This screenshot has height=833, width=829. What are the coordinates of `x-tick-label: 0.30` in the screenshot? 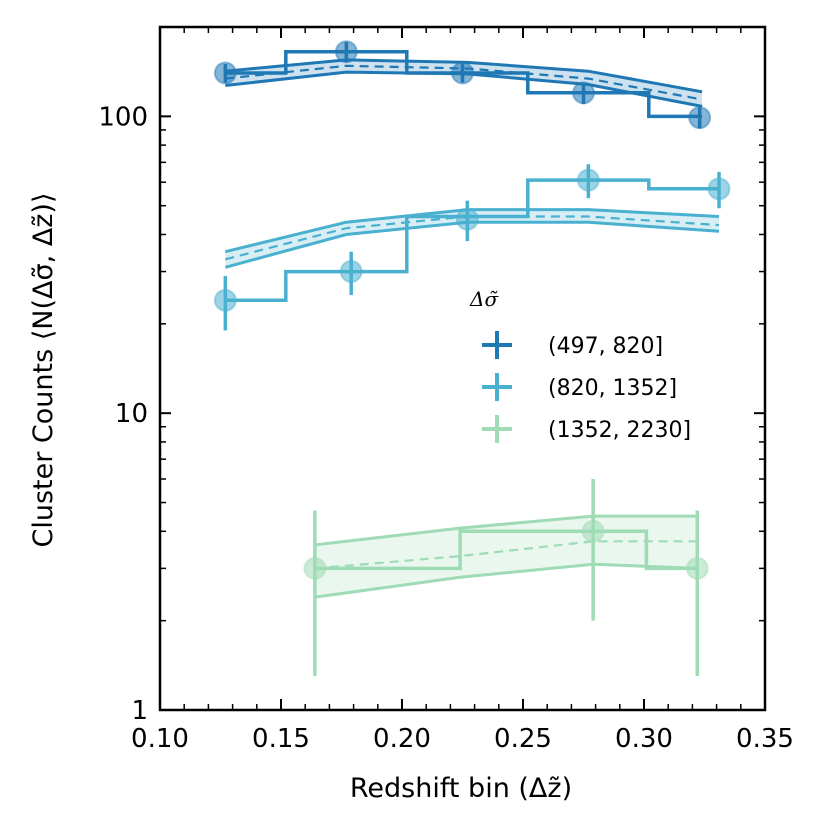 It's located at (644, 739).